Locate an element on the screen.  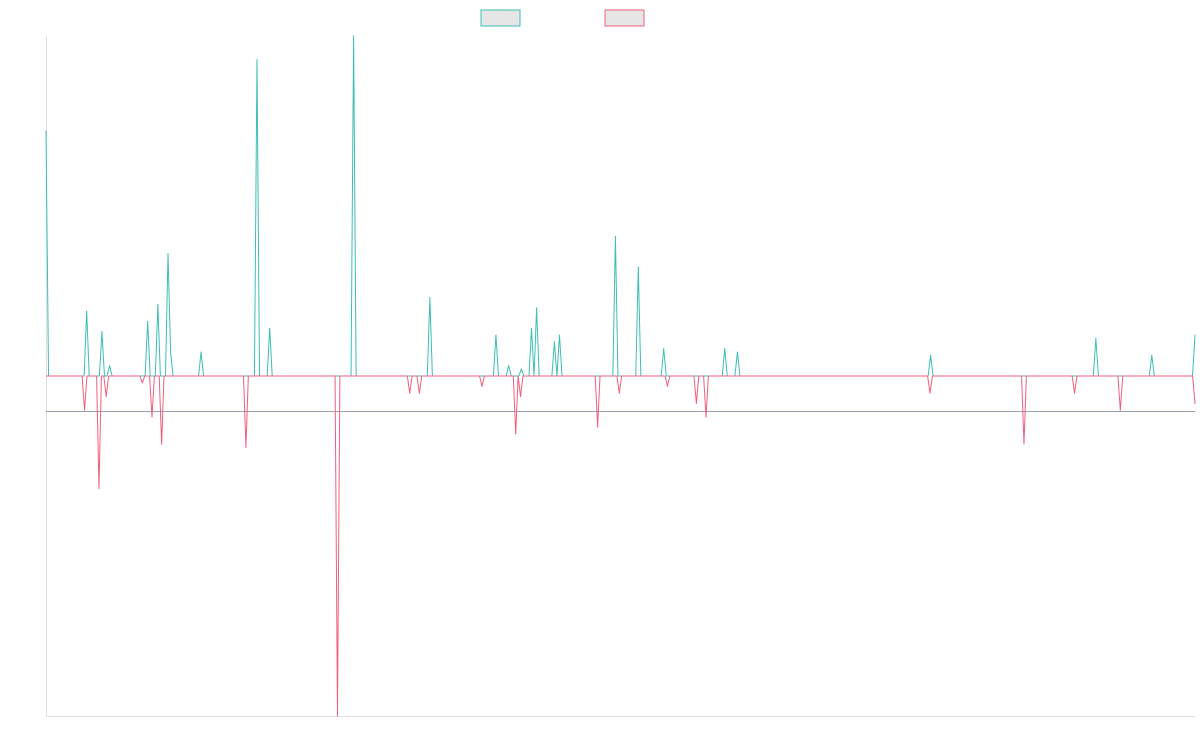
legend is located at coordinates (562, 18).